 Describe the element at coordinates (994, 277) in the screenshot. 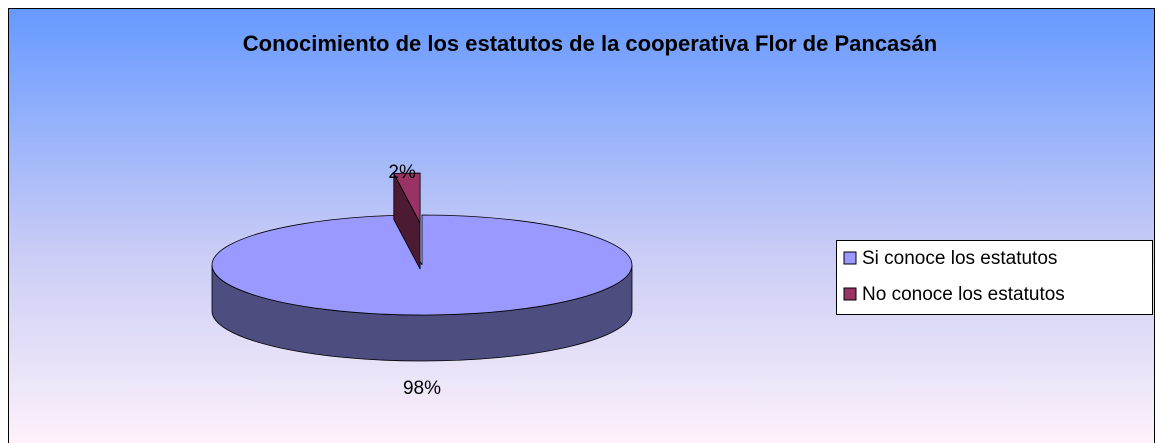

I see `legend-box` at that location.